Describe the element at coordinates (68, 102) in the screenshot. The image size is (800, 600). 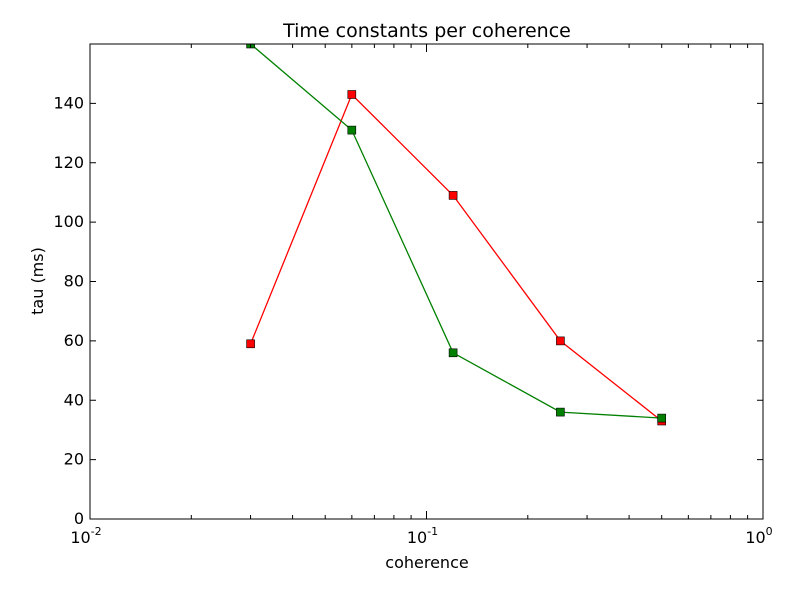
I see `y-tick-label: 140` at that location.